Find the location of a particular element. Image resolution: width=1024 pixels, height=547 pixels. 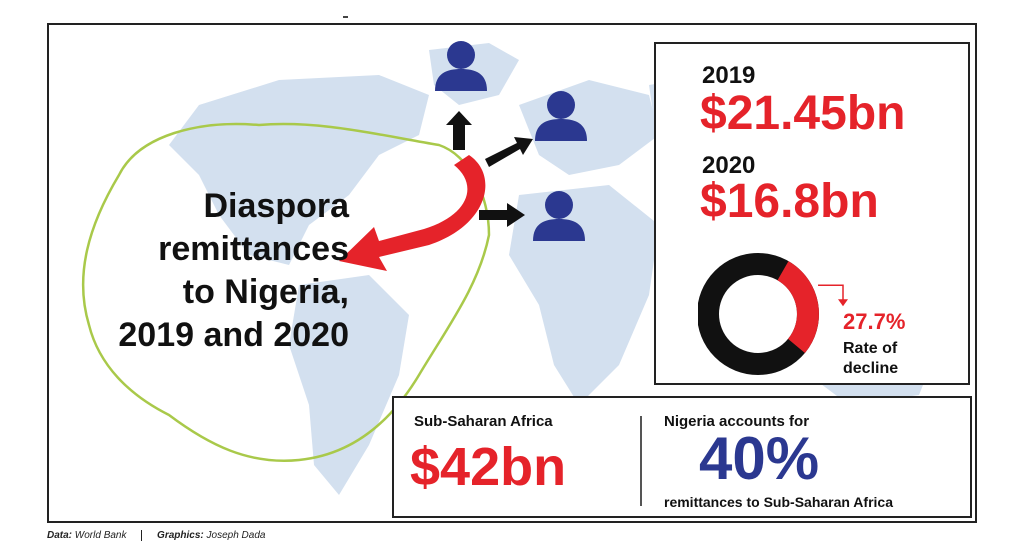

donut-chart-icon is located at coordinates (772, 314).